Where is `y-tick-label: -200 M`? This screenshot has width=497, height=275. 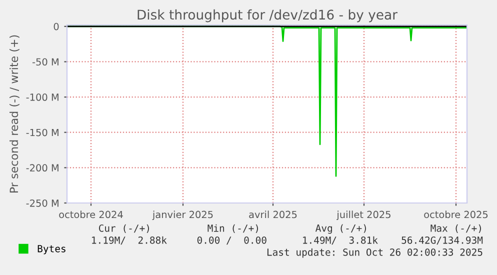 y-tick-label: -200 M is located at coordinates (42, 168).